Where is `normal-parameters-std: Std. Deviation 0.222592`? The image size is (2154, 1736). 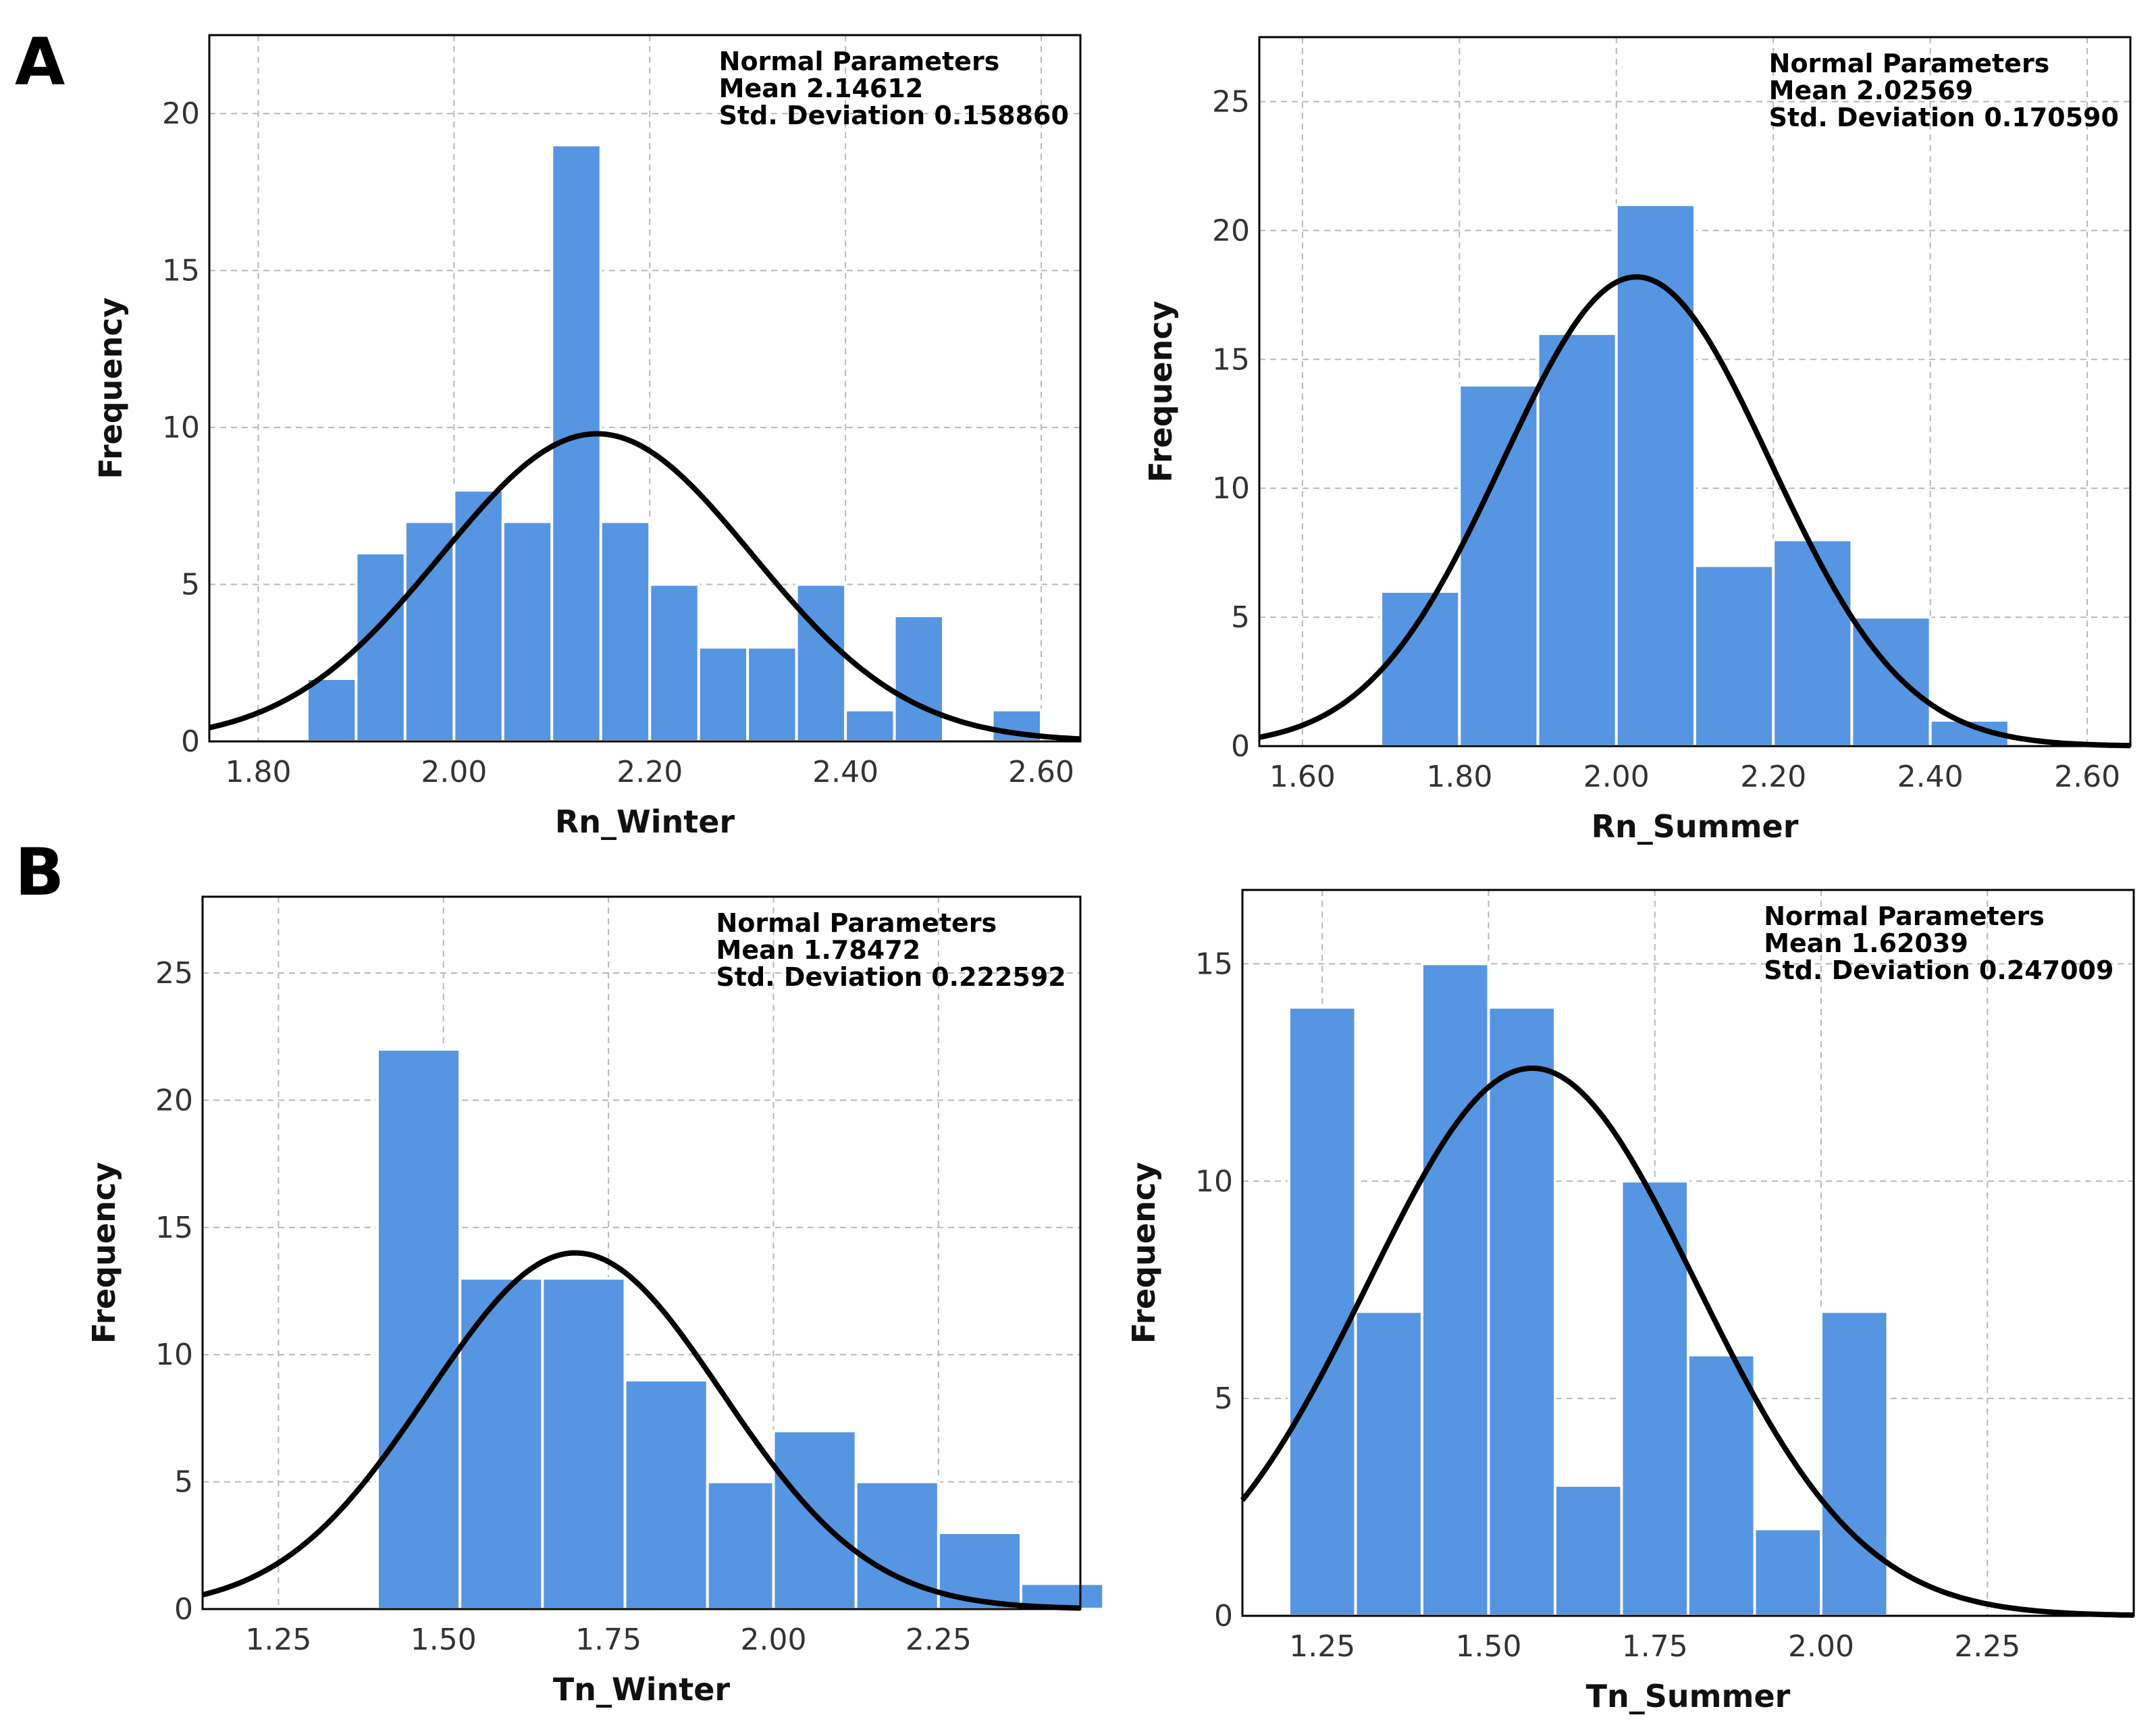 normal-parameters-std: Std. Deviation 0.222592 is located at coordinates (891, 977).